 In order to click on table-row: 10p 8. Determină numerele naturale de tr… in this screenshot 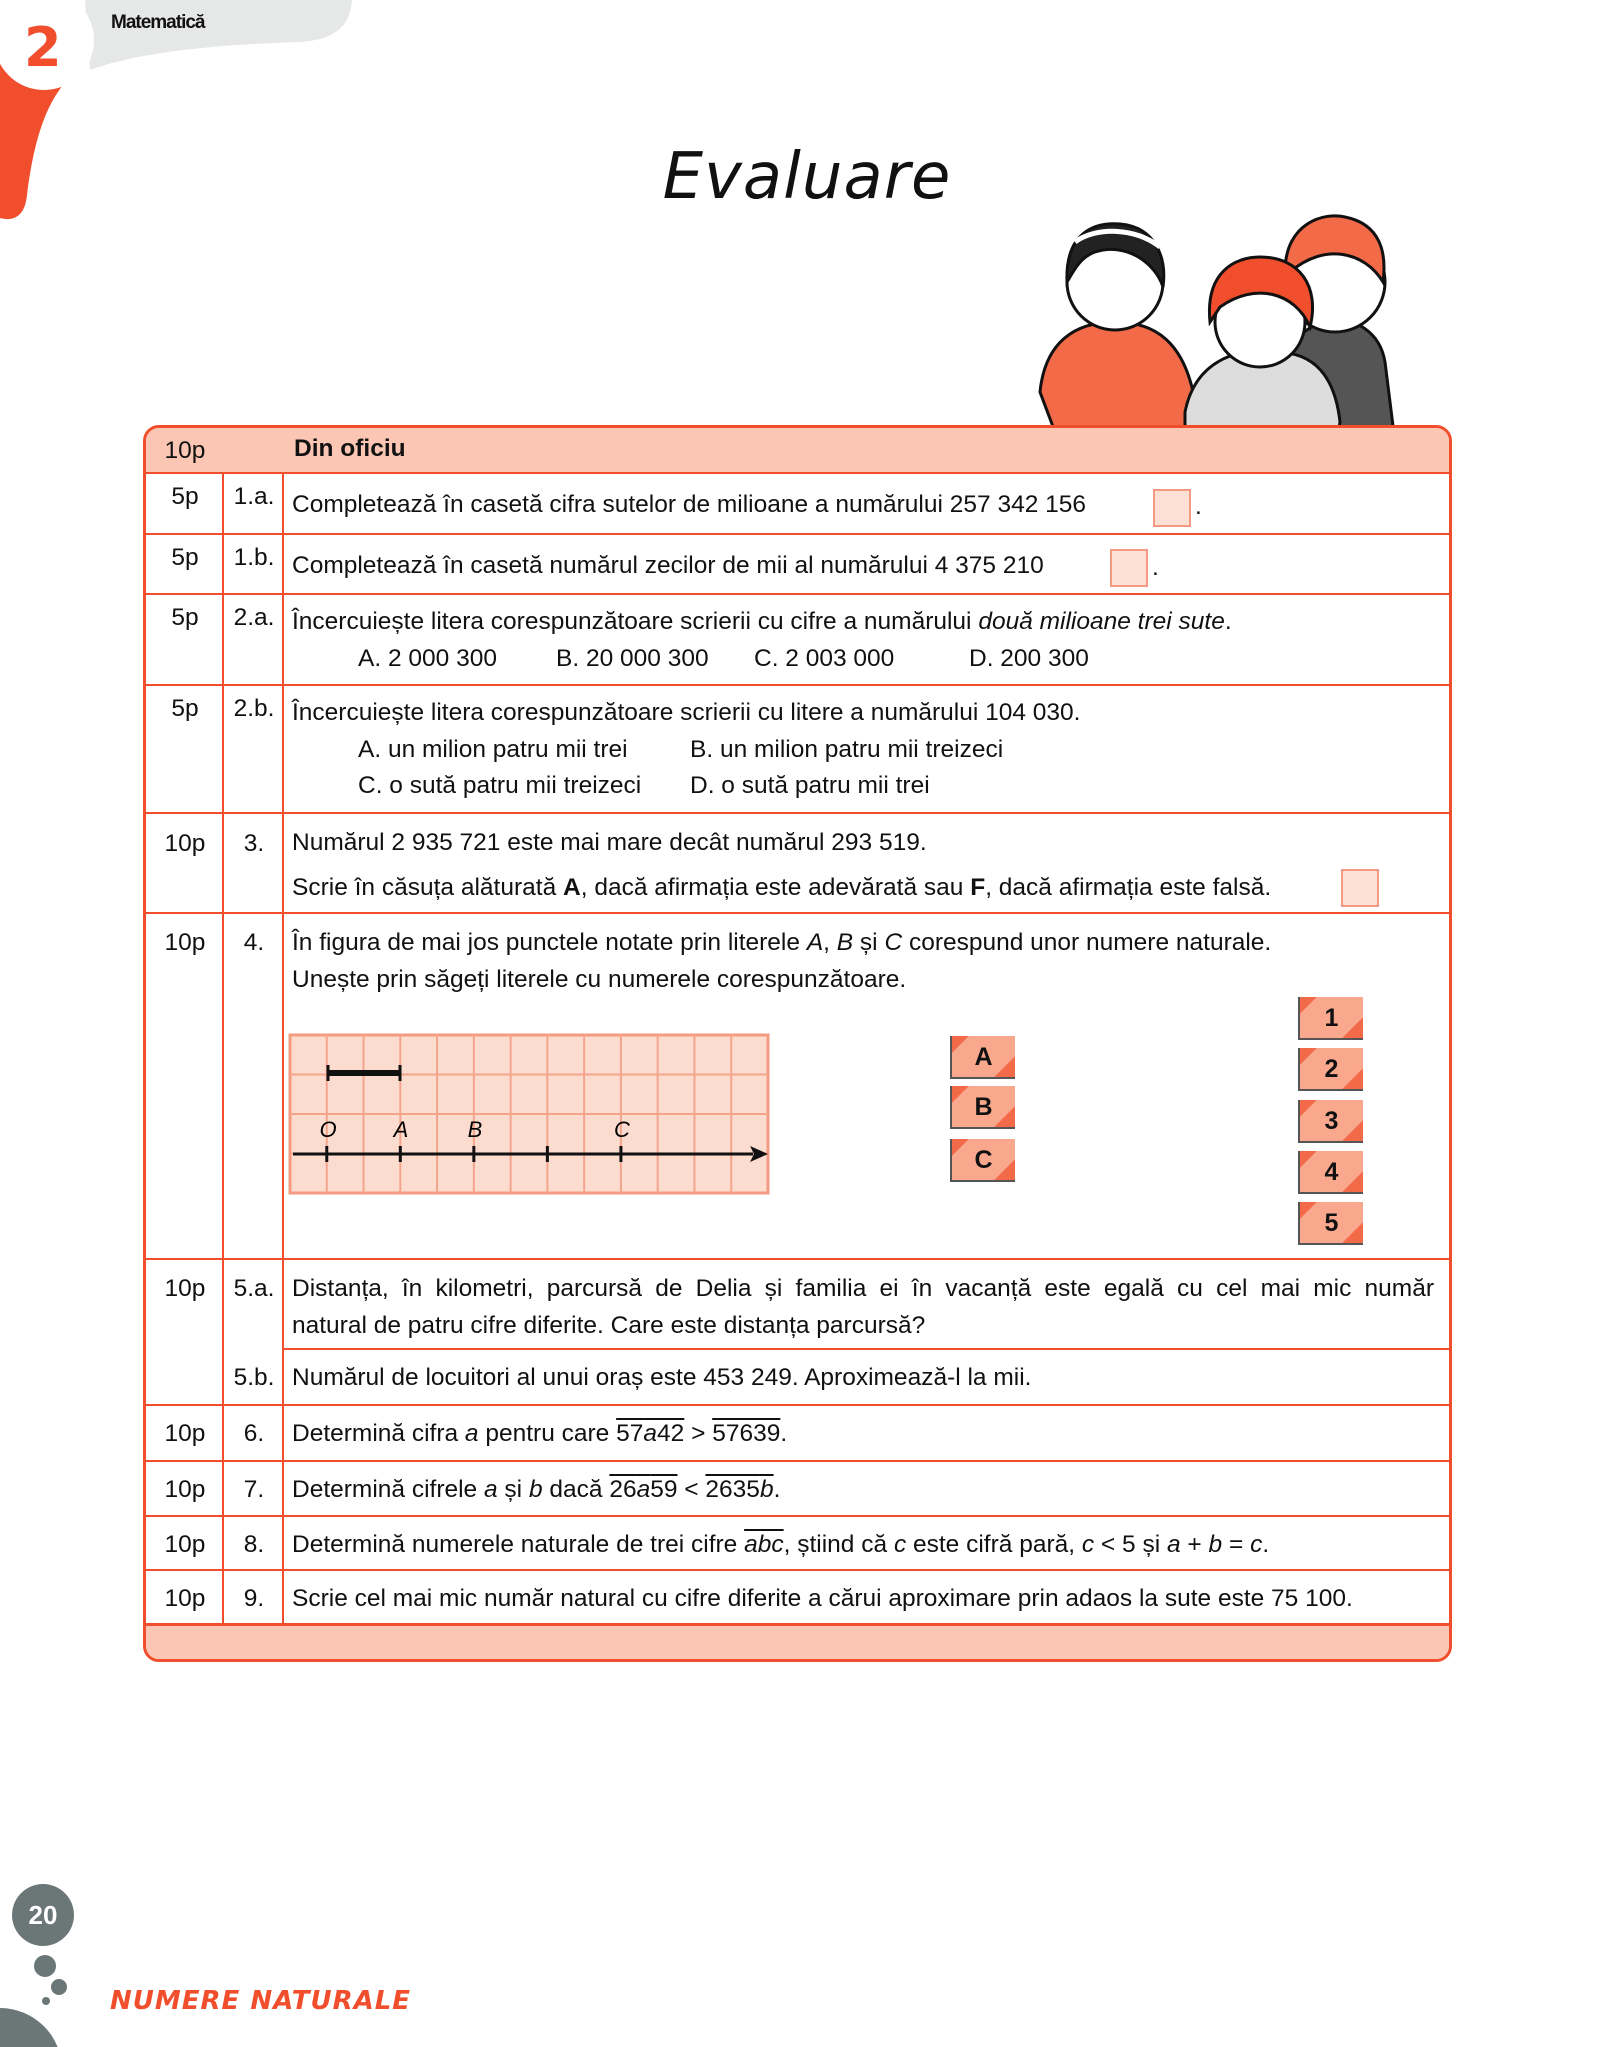, I will do `click(797, 1544)`.